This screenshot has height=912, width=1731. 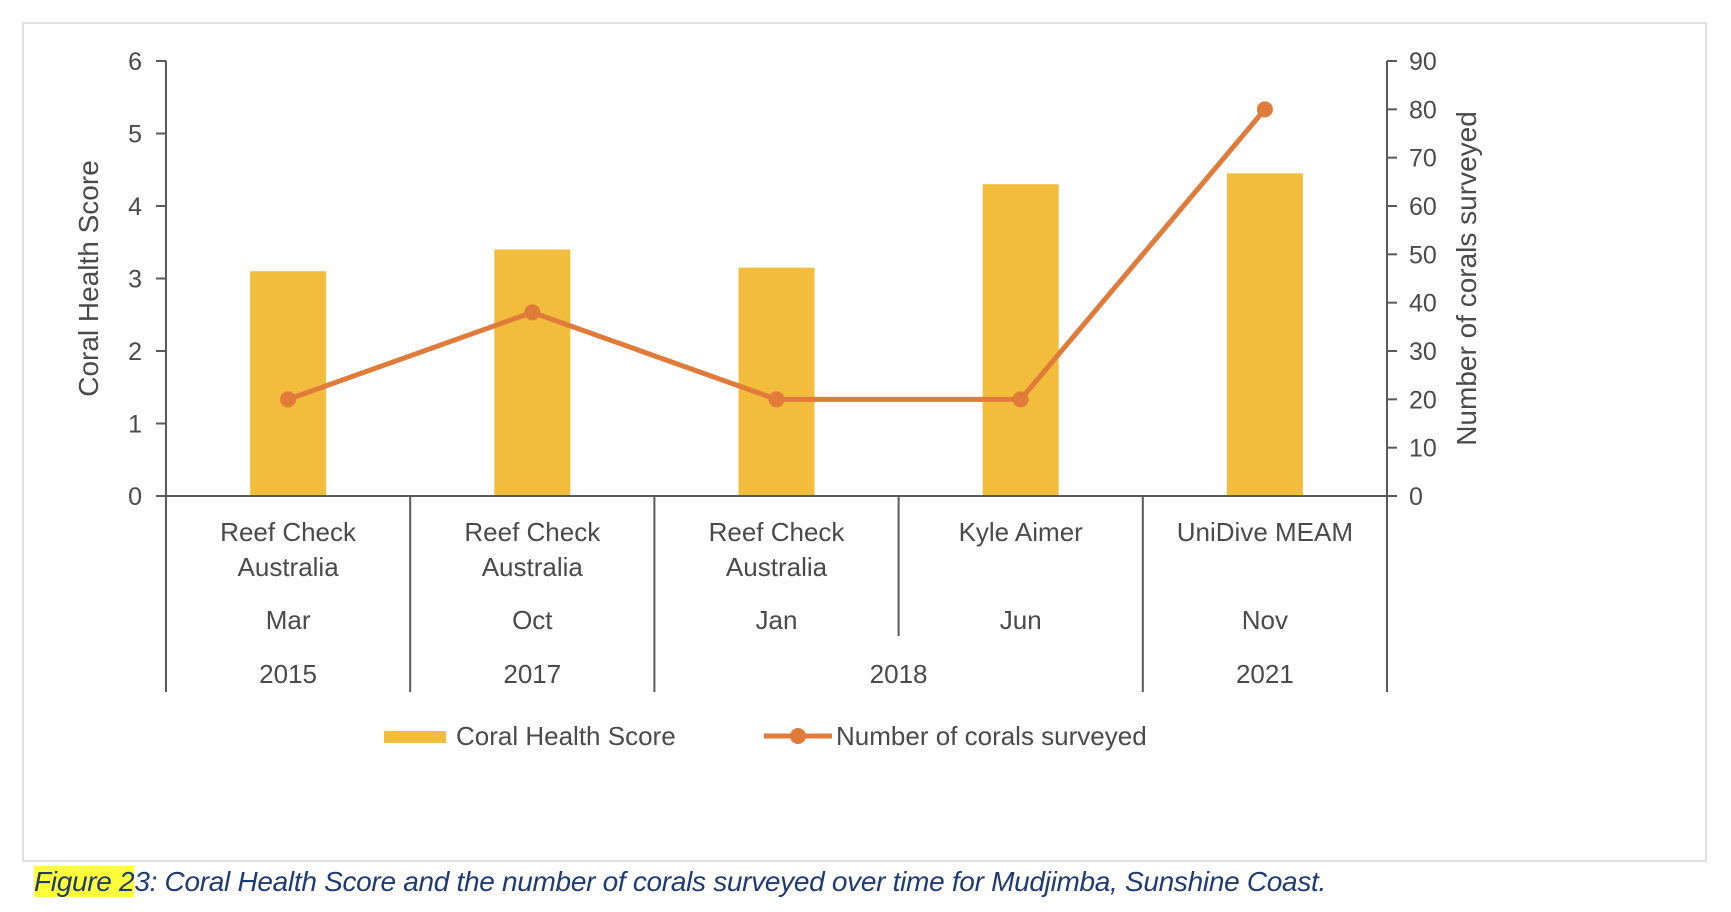 I want to click on y-right-tick-label: 90, so click(x=1423, y=62).